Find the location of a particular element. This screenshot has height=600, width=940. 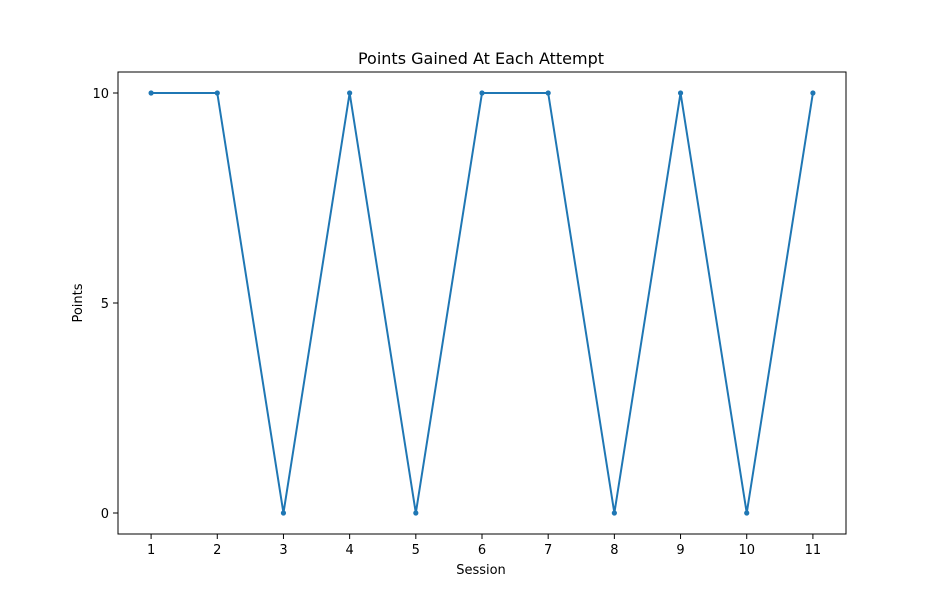

y-tick-label: 5 is located at coordinates (105, 304).